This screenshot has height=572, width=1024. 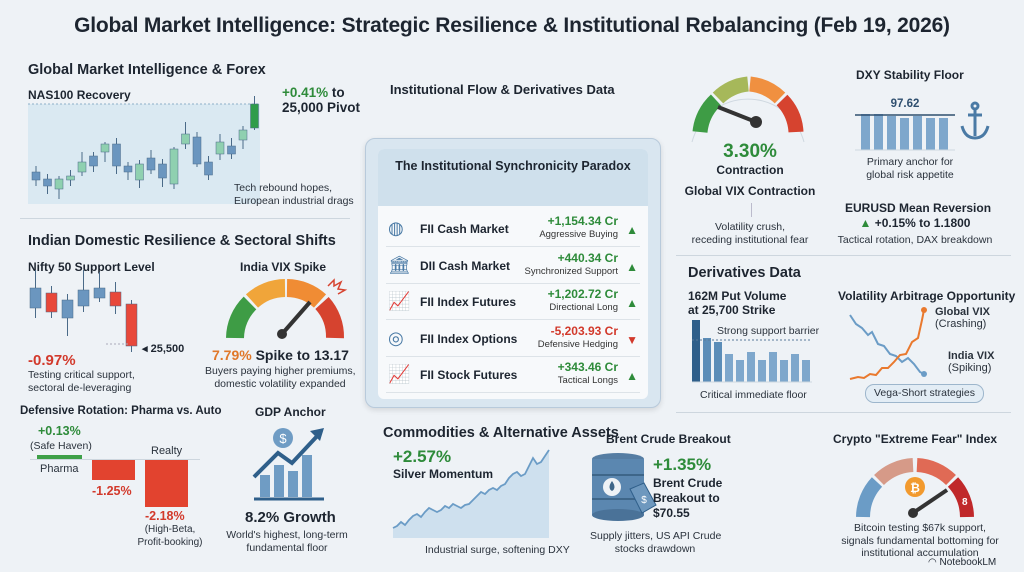 I want to click on floor-label: Critical immediate floor, so click(x=753, y=395).